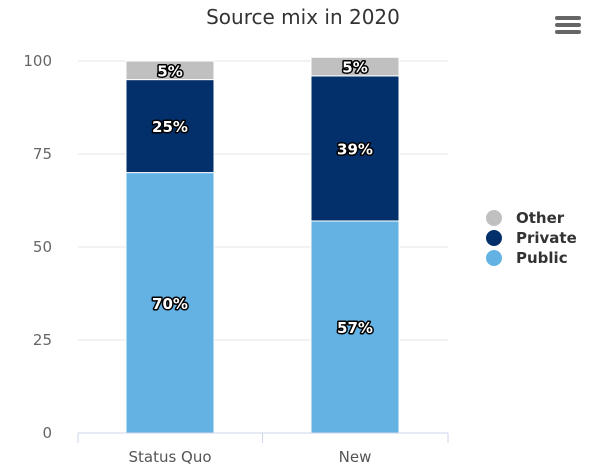 The width and height of the screenshot is (596, 474). I want to click on legend-item-private: Private, so click(531, 238).